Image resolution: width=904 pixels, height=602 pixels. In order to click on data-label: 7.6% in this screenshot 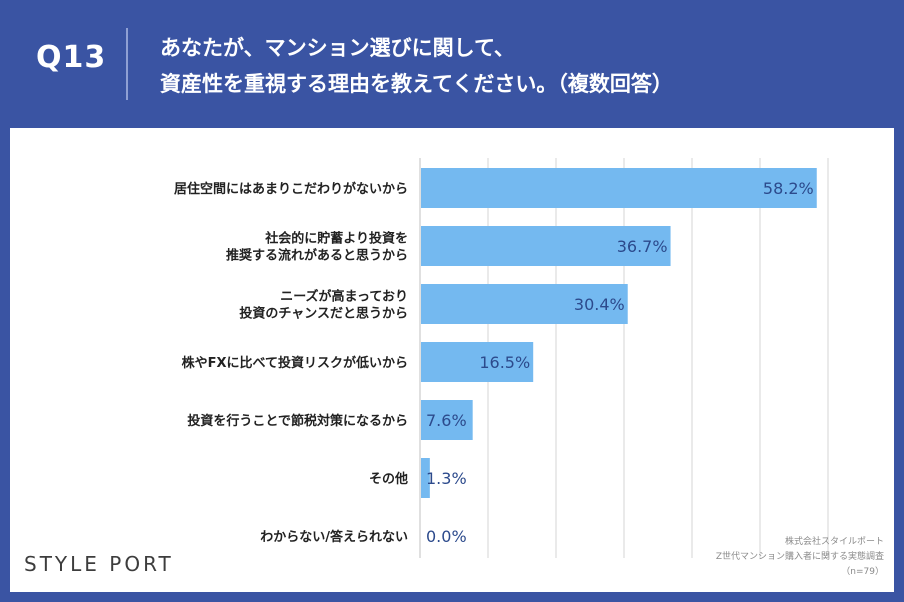, I will do `click(446, 420)`.